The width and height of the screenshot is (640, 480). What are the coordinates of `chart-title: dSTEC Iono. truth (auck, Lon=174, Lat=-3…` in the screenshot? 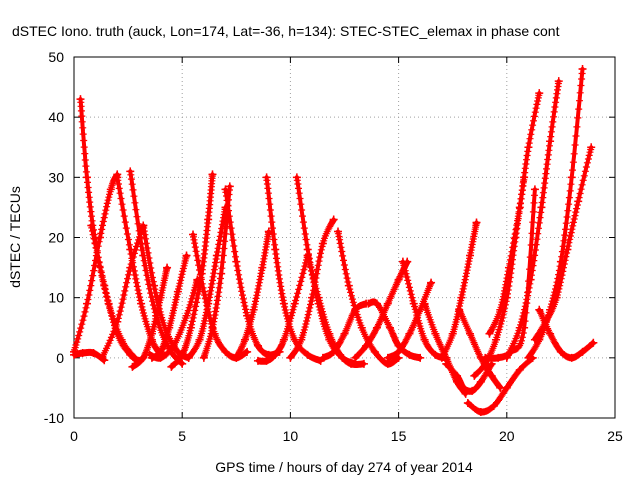 It's located at (286, 31).